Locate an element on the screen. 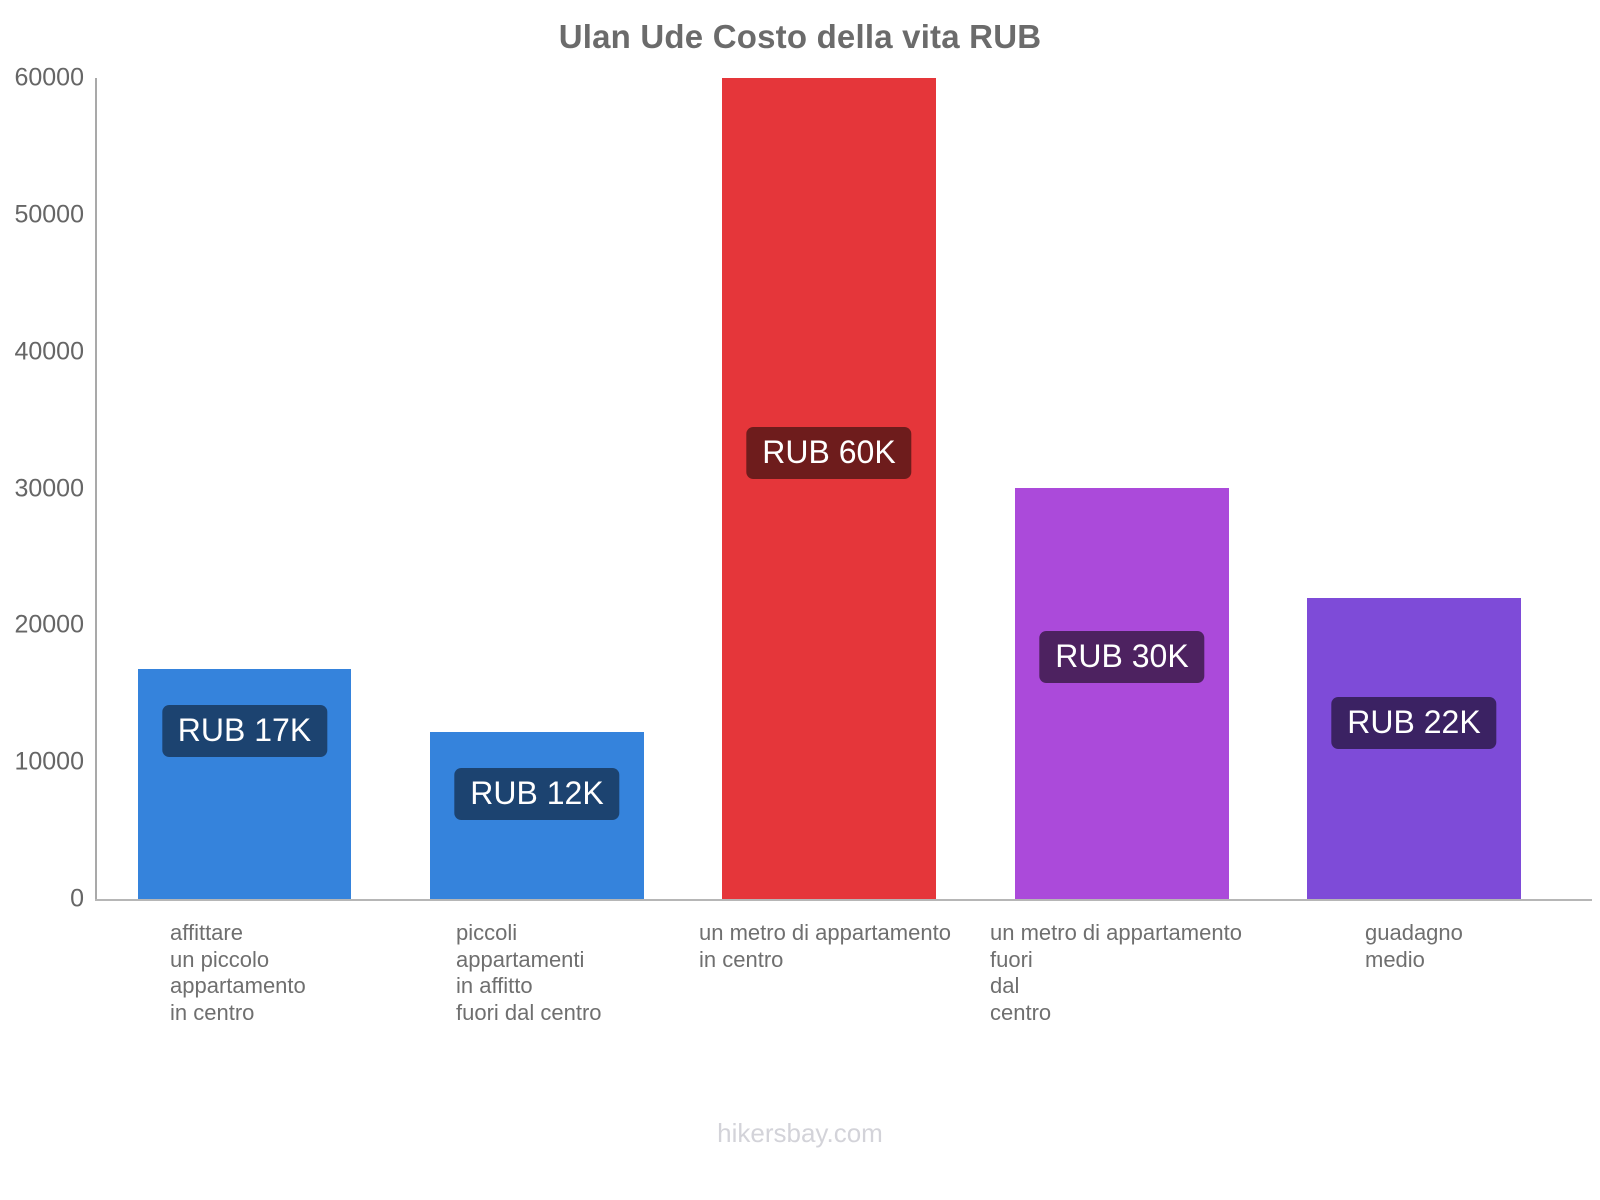 Image resolution: width=1600 pixels, height=1200 pixels. bar-guadagno-medio: RUB 22K is located at coordinates (1414, 748).